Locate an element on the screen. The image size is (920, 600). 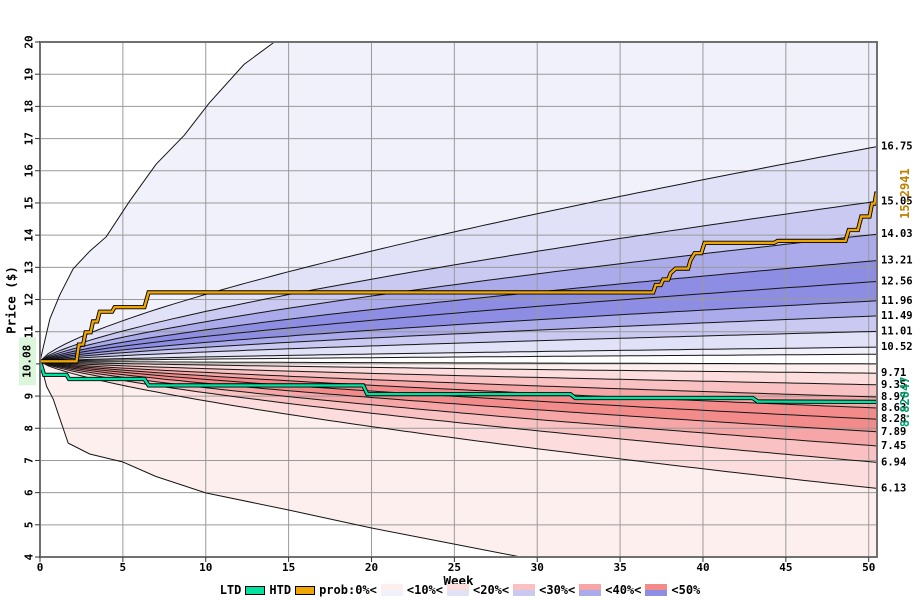
percentile-value-label: 11.01 is located at coordinates (897, 331).